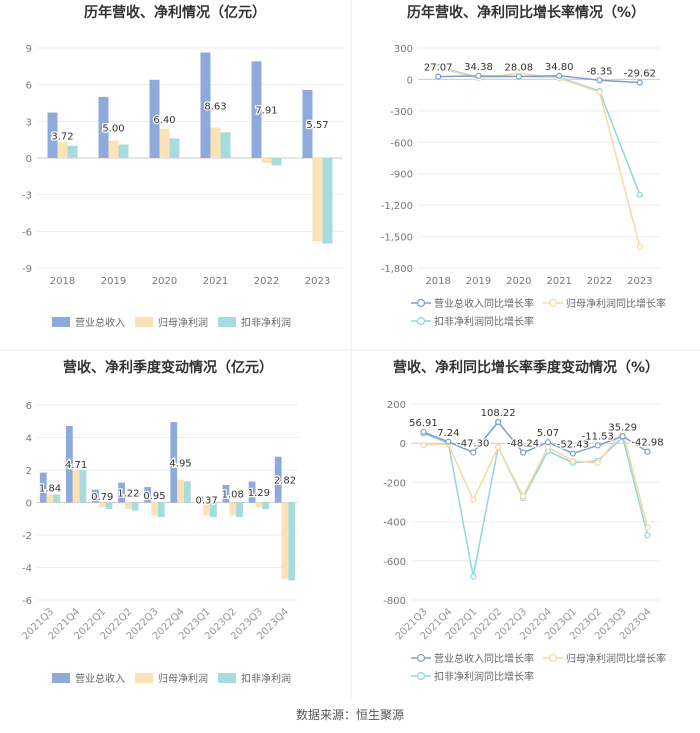 The height and width of the screenshot is (733, 700). I want to click on y-tick-label: -1,800, so click(397, 269).